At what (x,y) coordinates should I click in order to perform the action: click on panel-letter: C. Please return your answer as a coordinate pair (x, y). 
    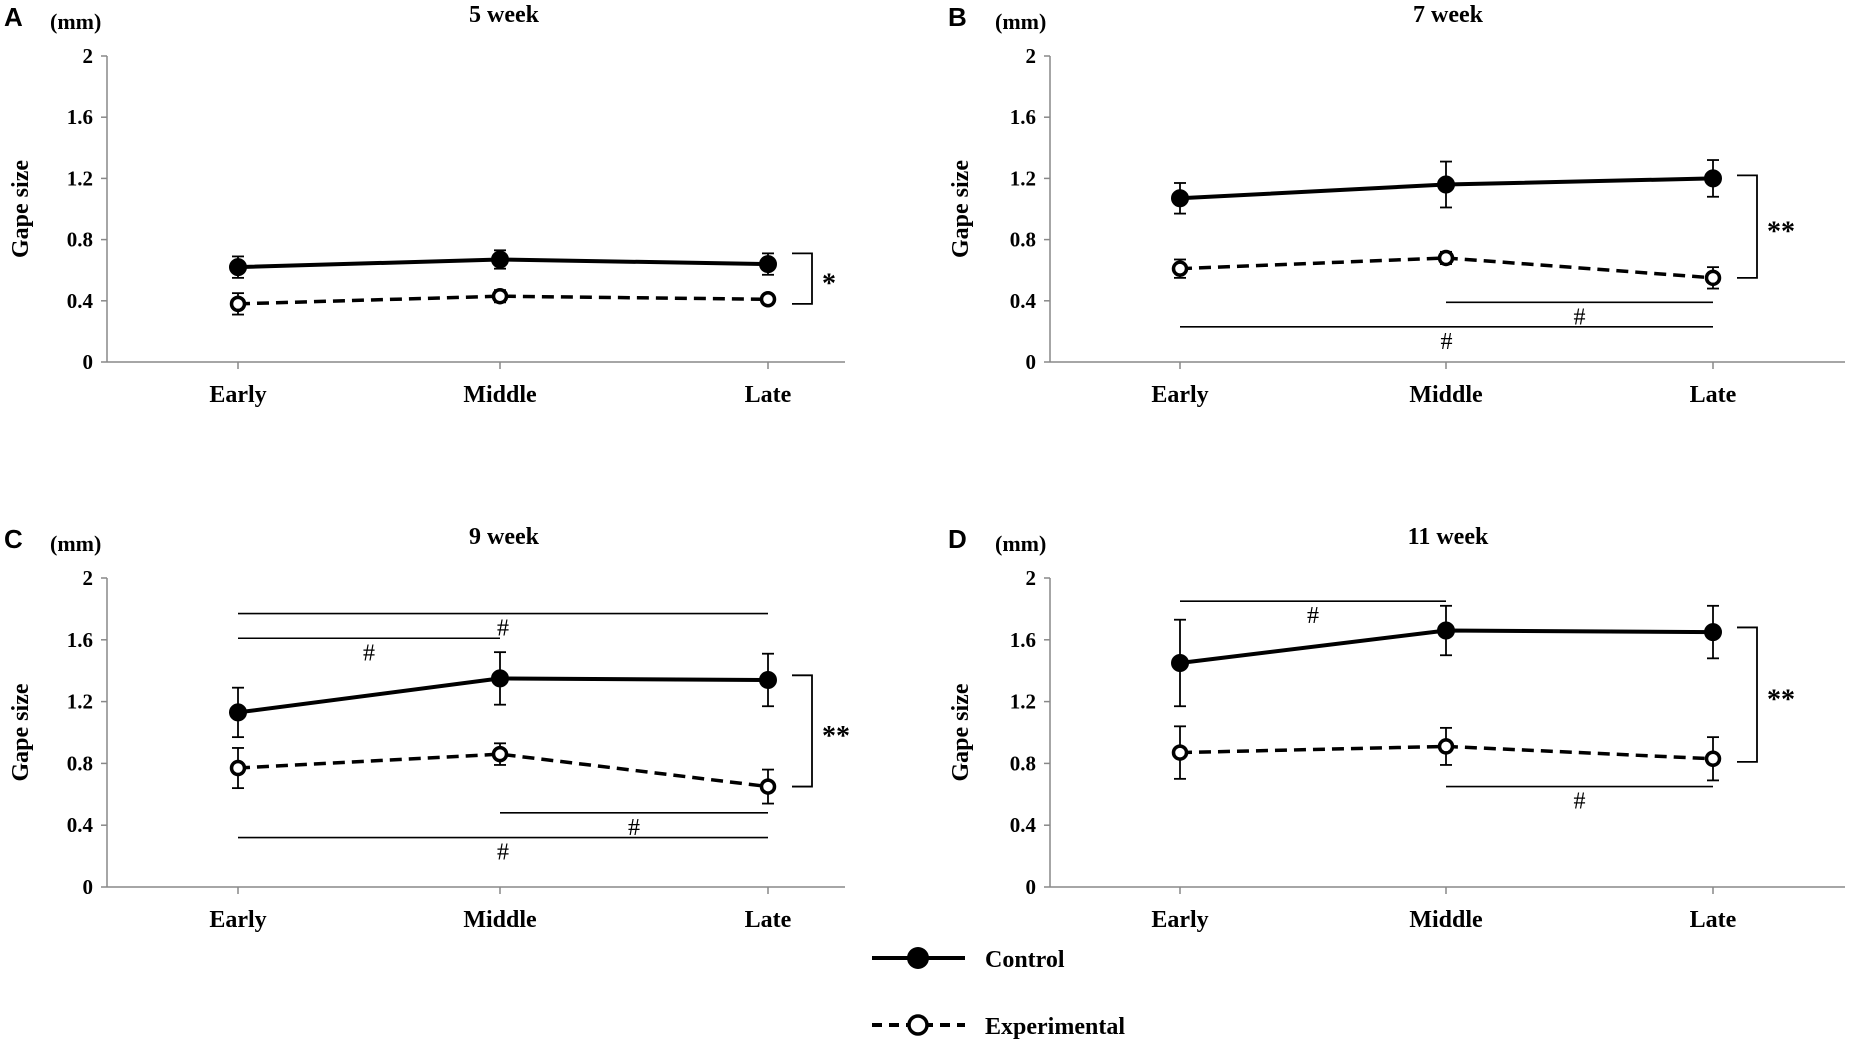
    Looking at the image, I should click on (13, 539).